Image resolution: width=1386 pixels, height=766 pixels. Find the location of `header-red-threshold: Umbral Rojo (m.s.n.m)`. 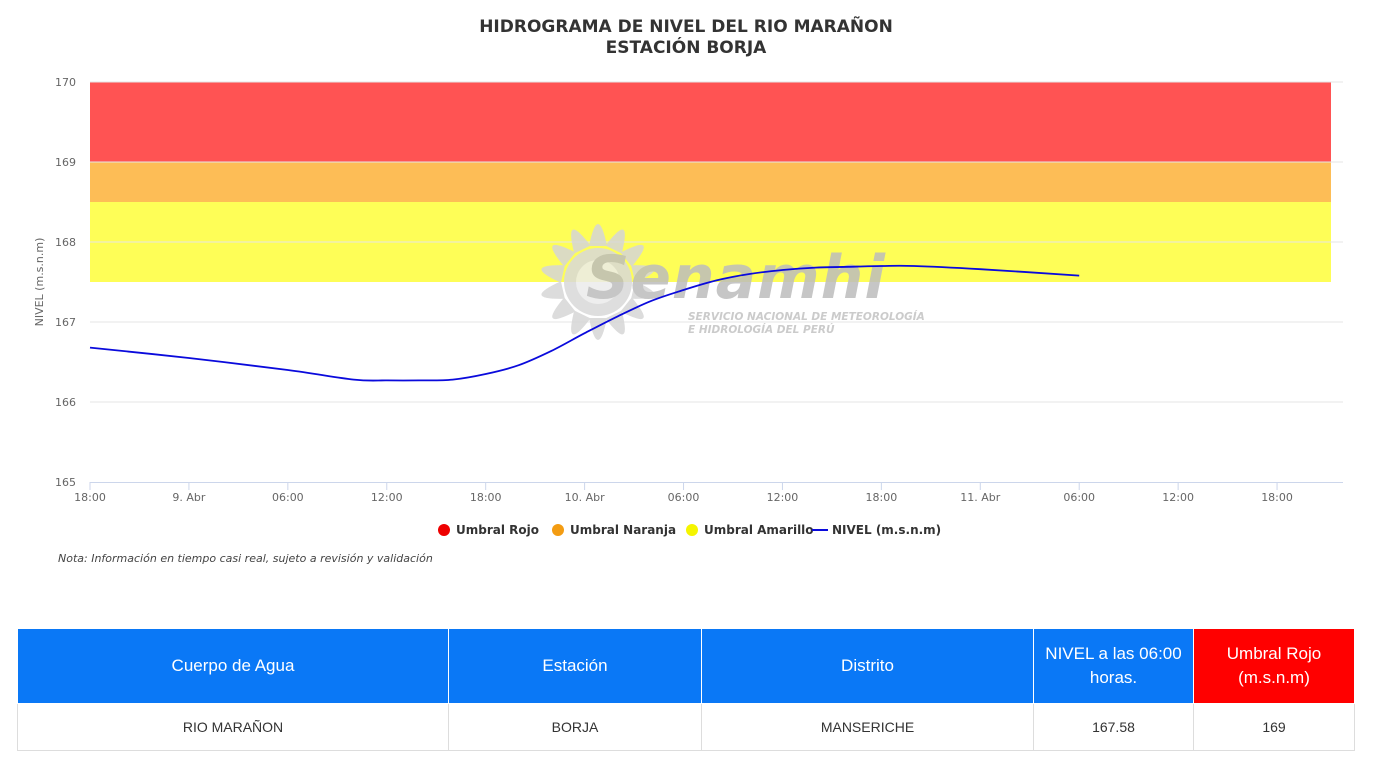

header-red-threshold: Umbral Rojo (m.s.n.m) is located at coordinates (1274, 666).